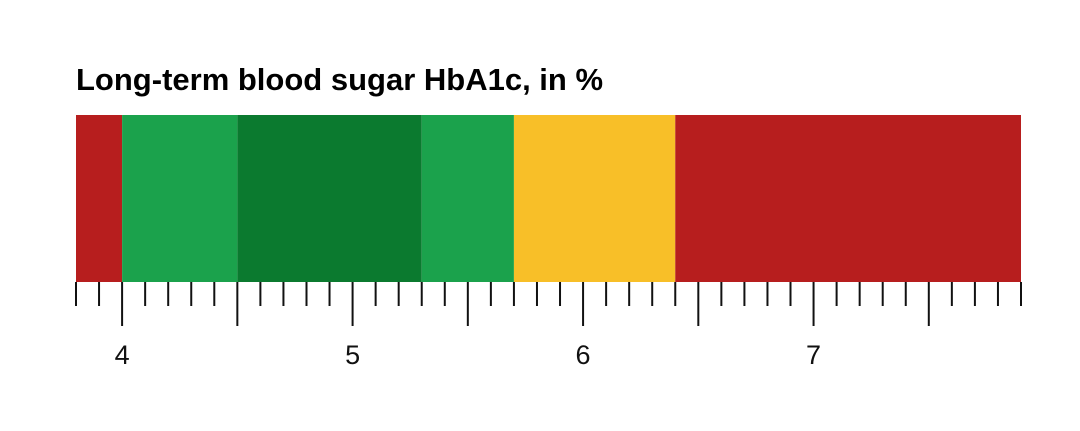 This screenshot has height=431, width=1080. Describe the element at coordinates (352, 355) in the screenshot. I see `tick-label: 5` at that location.